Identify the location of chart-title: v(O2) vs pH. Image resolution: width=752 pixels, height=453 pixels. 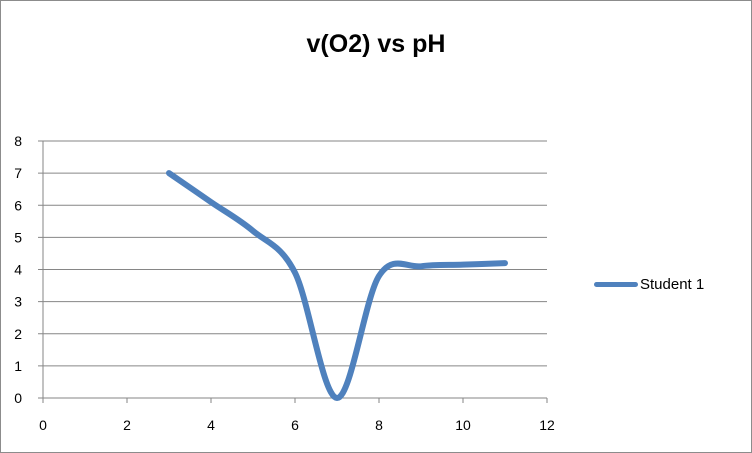
(376, 44).